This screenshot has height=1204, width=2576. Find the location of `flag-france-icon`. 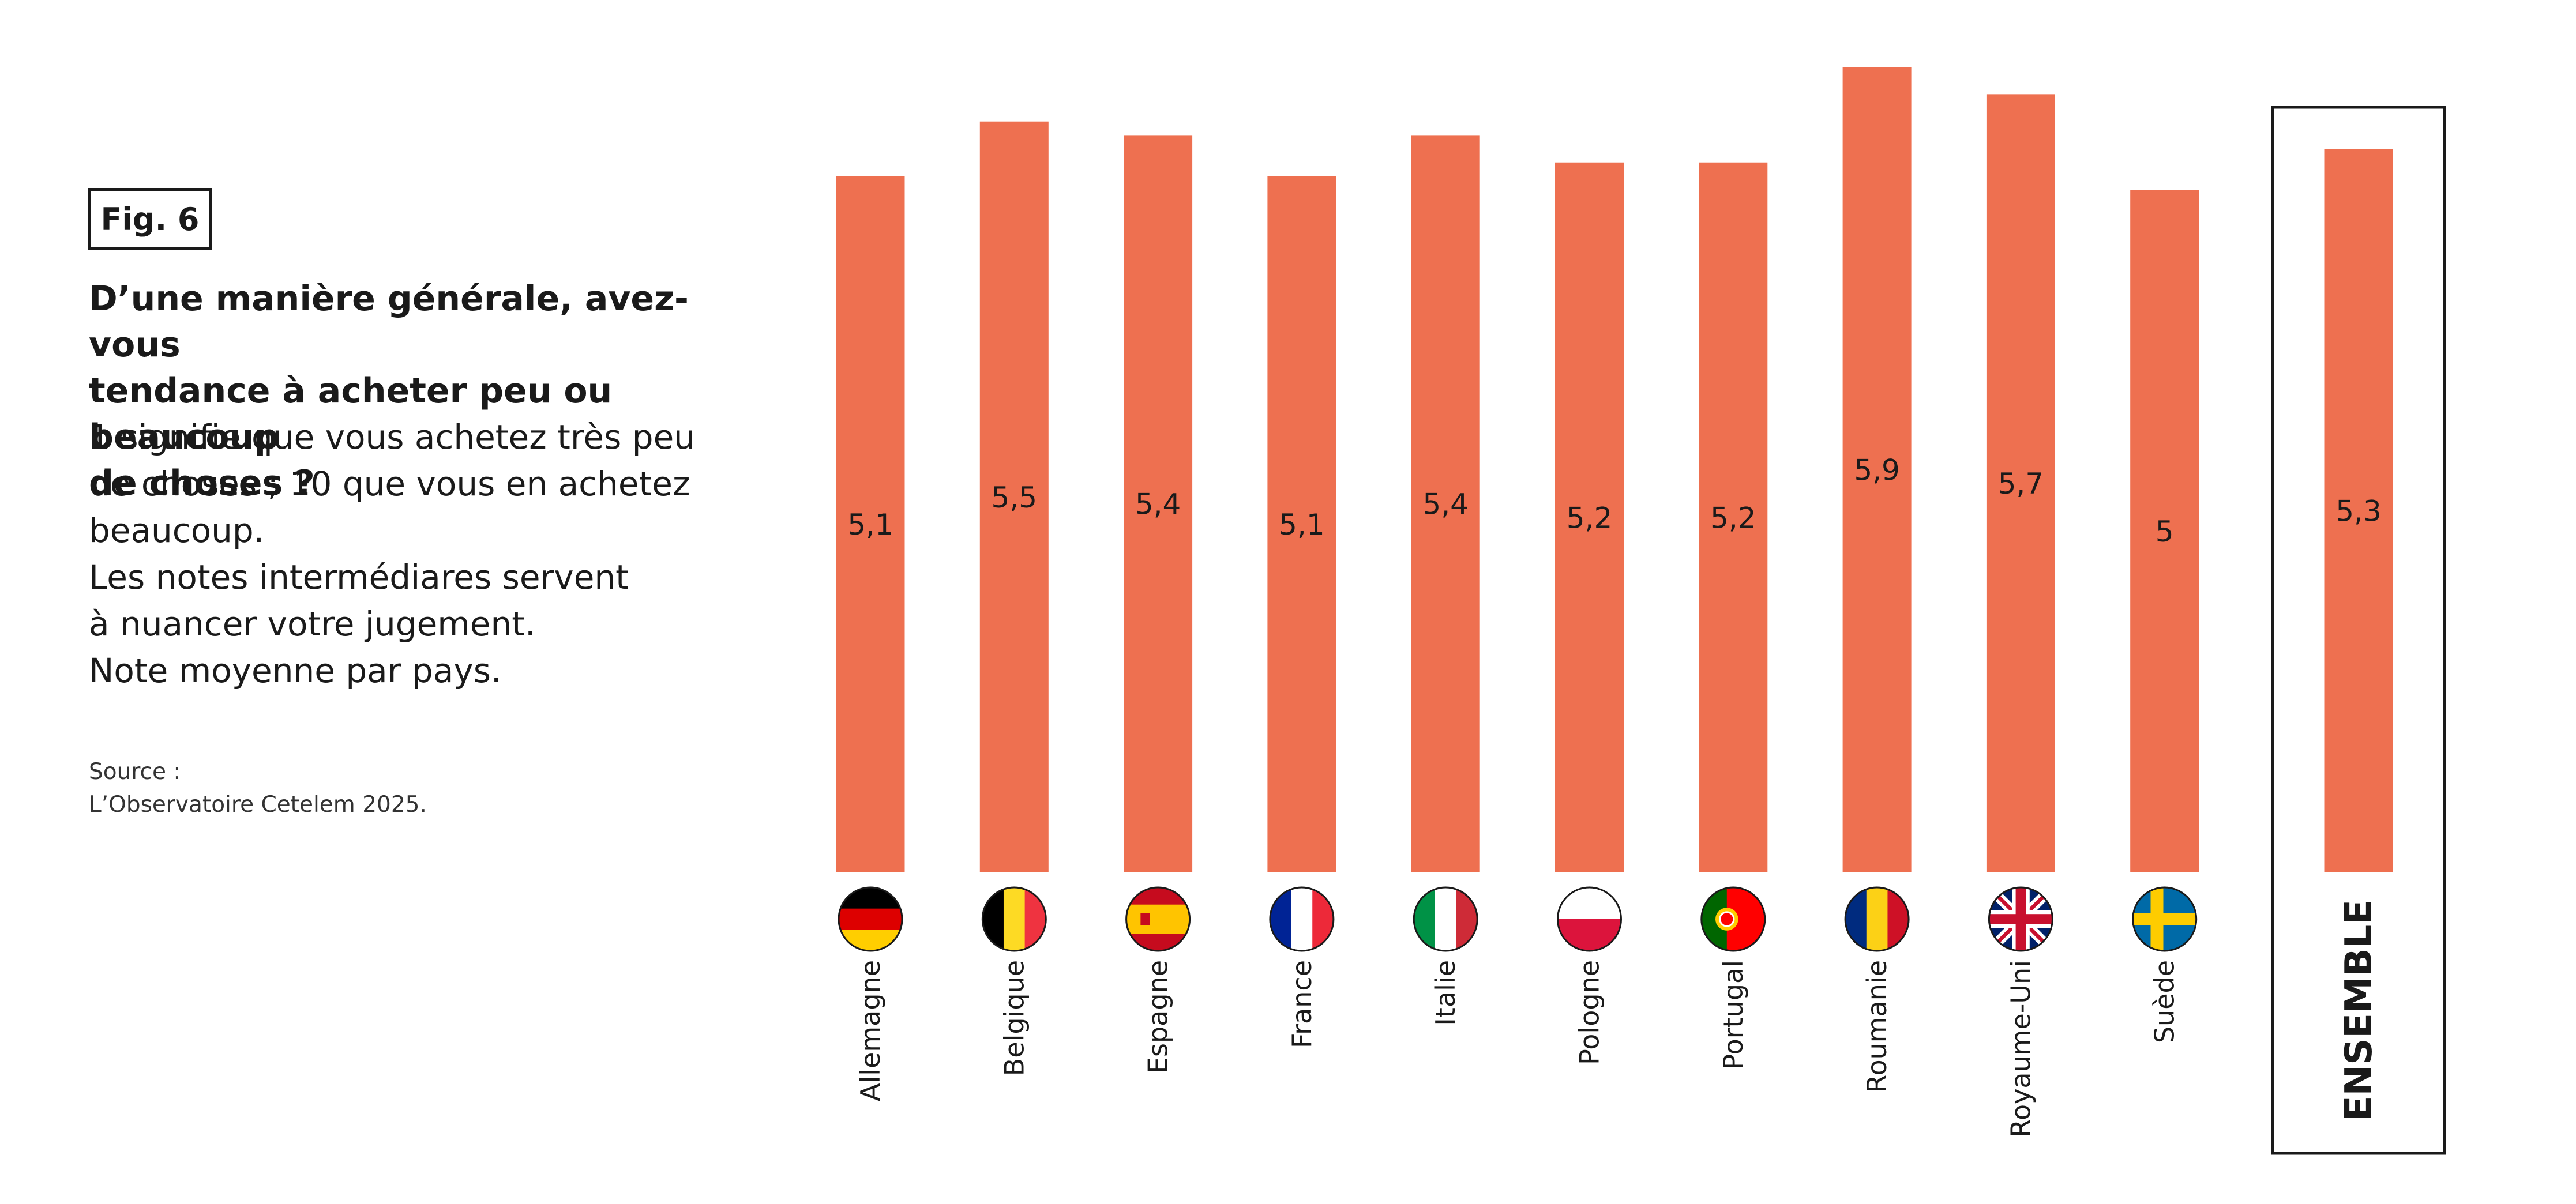

flag-france-icon is located at coordinates (1302, 919).